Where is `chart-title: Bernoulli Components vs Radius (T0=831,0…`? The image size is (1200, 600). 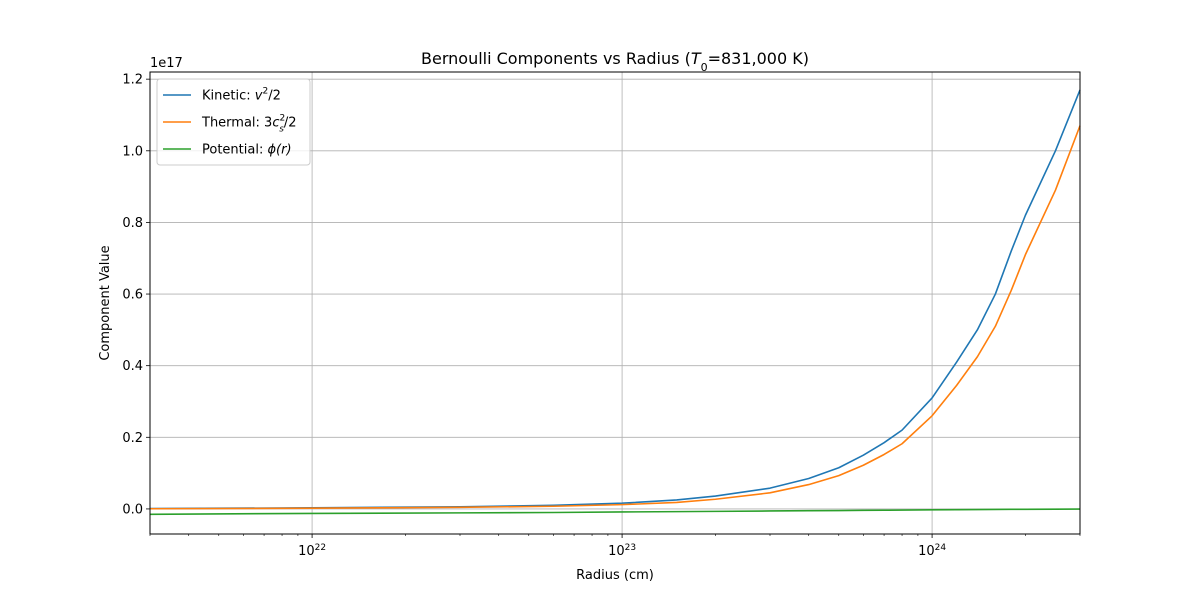 chart-title: Bernoulli Components vs Radius (T0=831,0… is located at coordinates (615, 61).